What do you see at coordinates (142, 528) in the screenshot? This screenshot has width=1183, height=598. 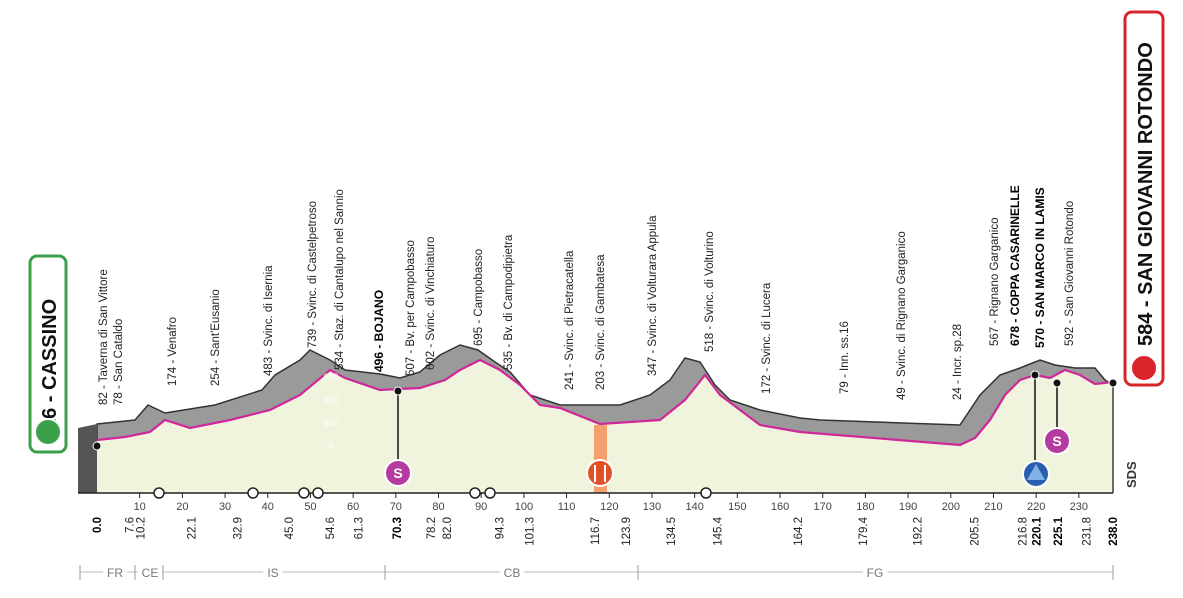 I see `km-point-label: 10.2` at bounding box center [142, 528].